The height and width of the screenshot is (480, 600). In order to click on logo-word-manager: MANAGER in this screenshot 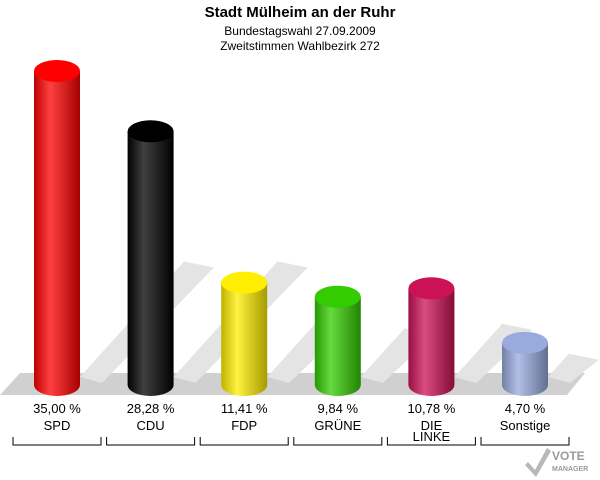, I will do `click(570, 469)`.